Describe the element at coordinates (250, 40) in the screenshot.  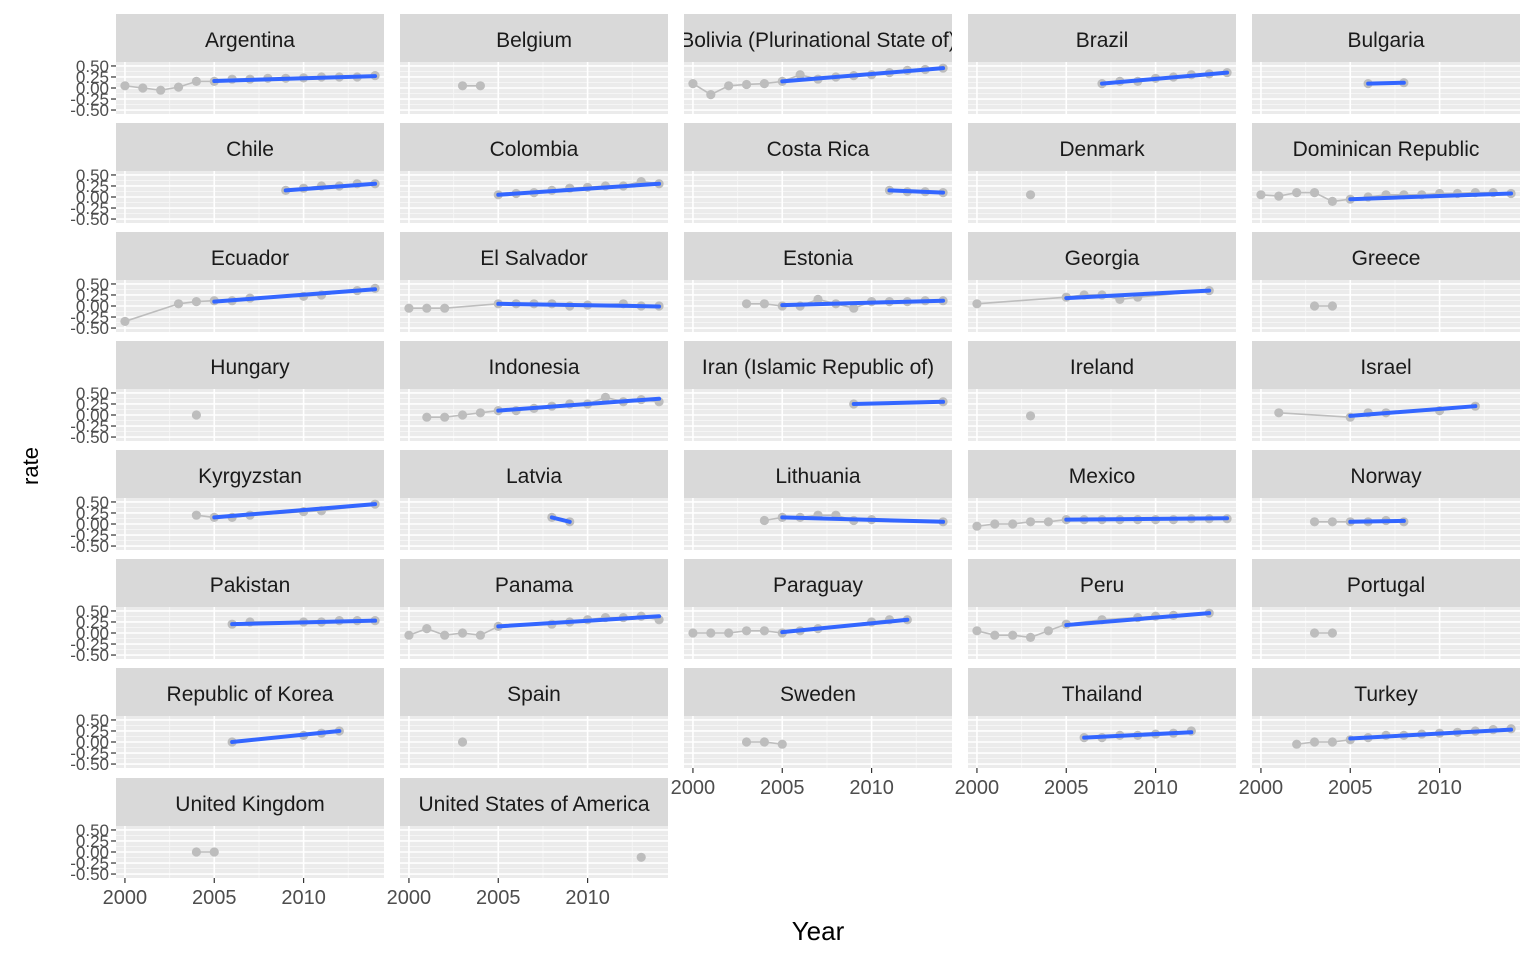
I see `facet-strip-label: Argentina` at that location.